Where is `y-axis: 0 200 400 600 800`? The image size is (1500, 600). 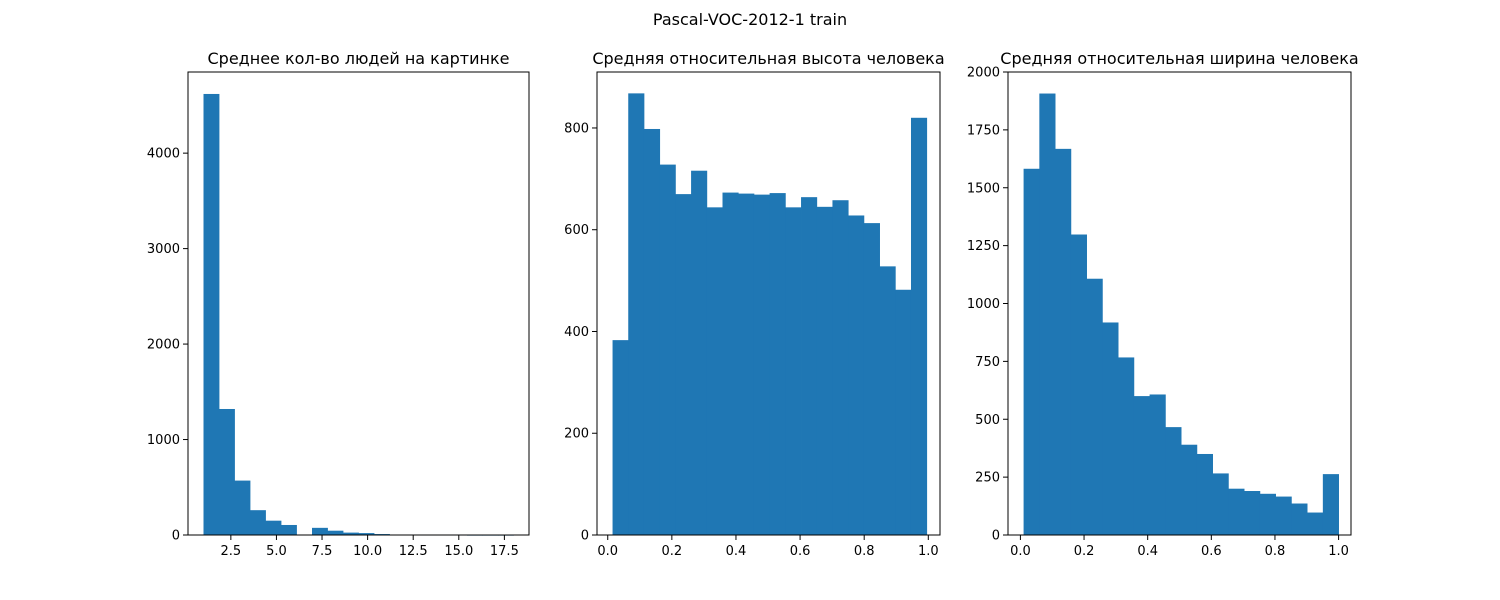 y-axis: 0 200 400 600 800 is located at coordinates (580, 332).